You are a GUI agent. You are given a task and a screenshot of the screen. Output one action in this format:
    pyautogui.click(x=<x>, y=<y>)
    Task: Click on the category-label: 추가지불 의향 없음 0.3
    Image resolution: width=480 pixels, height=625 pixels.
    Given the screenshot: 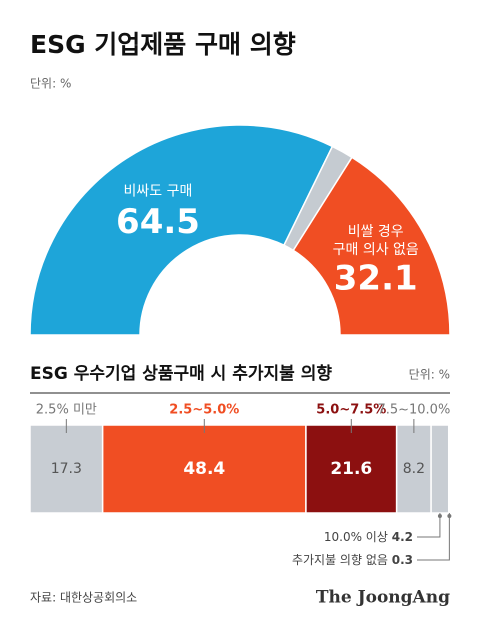 What is the action you would take?
    pyautogui.click(x=352, y=560)
    